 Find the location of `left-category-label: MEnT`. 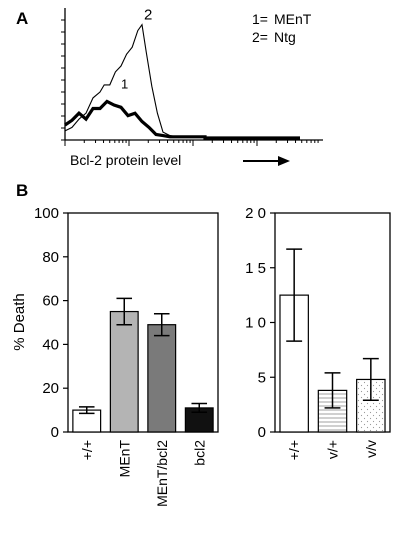

left-category-label: MEnT is located at coordinates (124, 459).